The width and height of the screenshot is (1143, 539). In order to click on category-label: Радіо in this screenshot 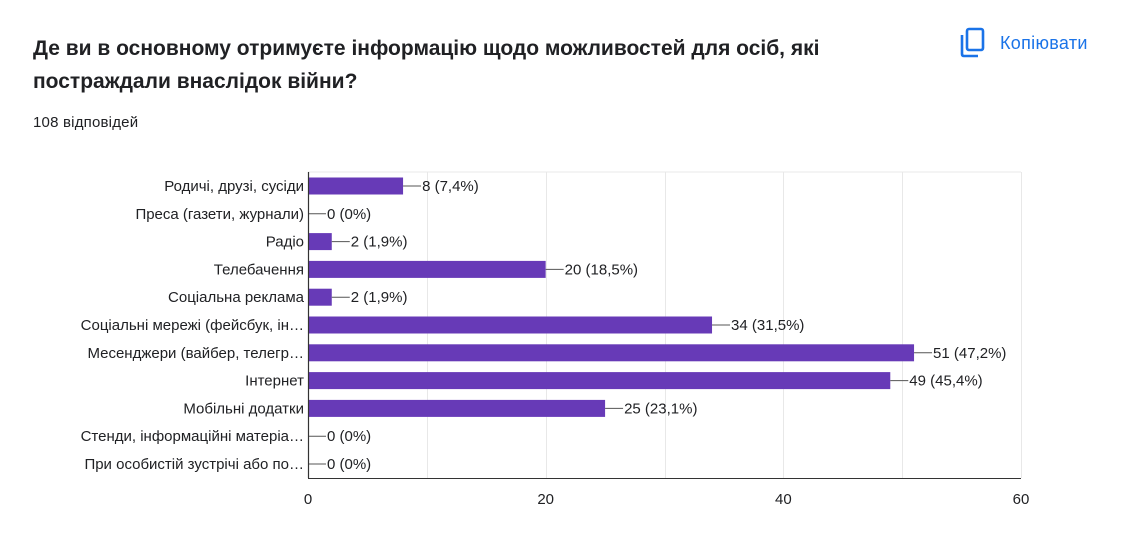, I will do `click(285, 242)`.